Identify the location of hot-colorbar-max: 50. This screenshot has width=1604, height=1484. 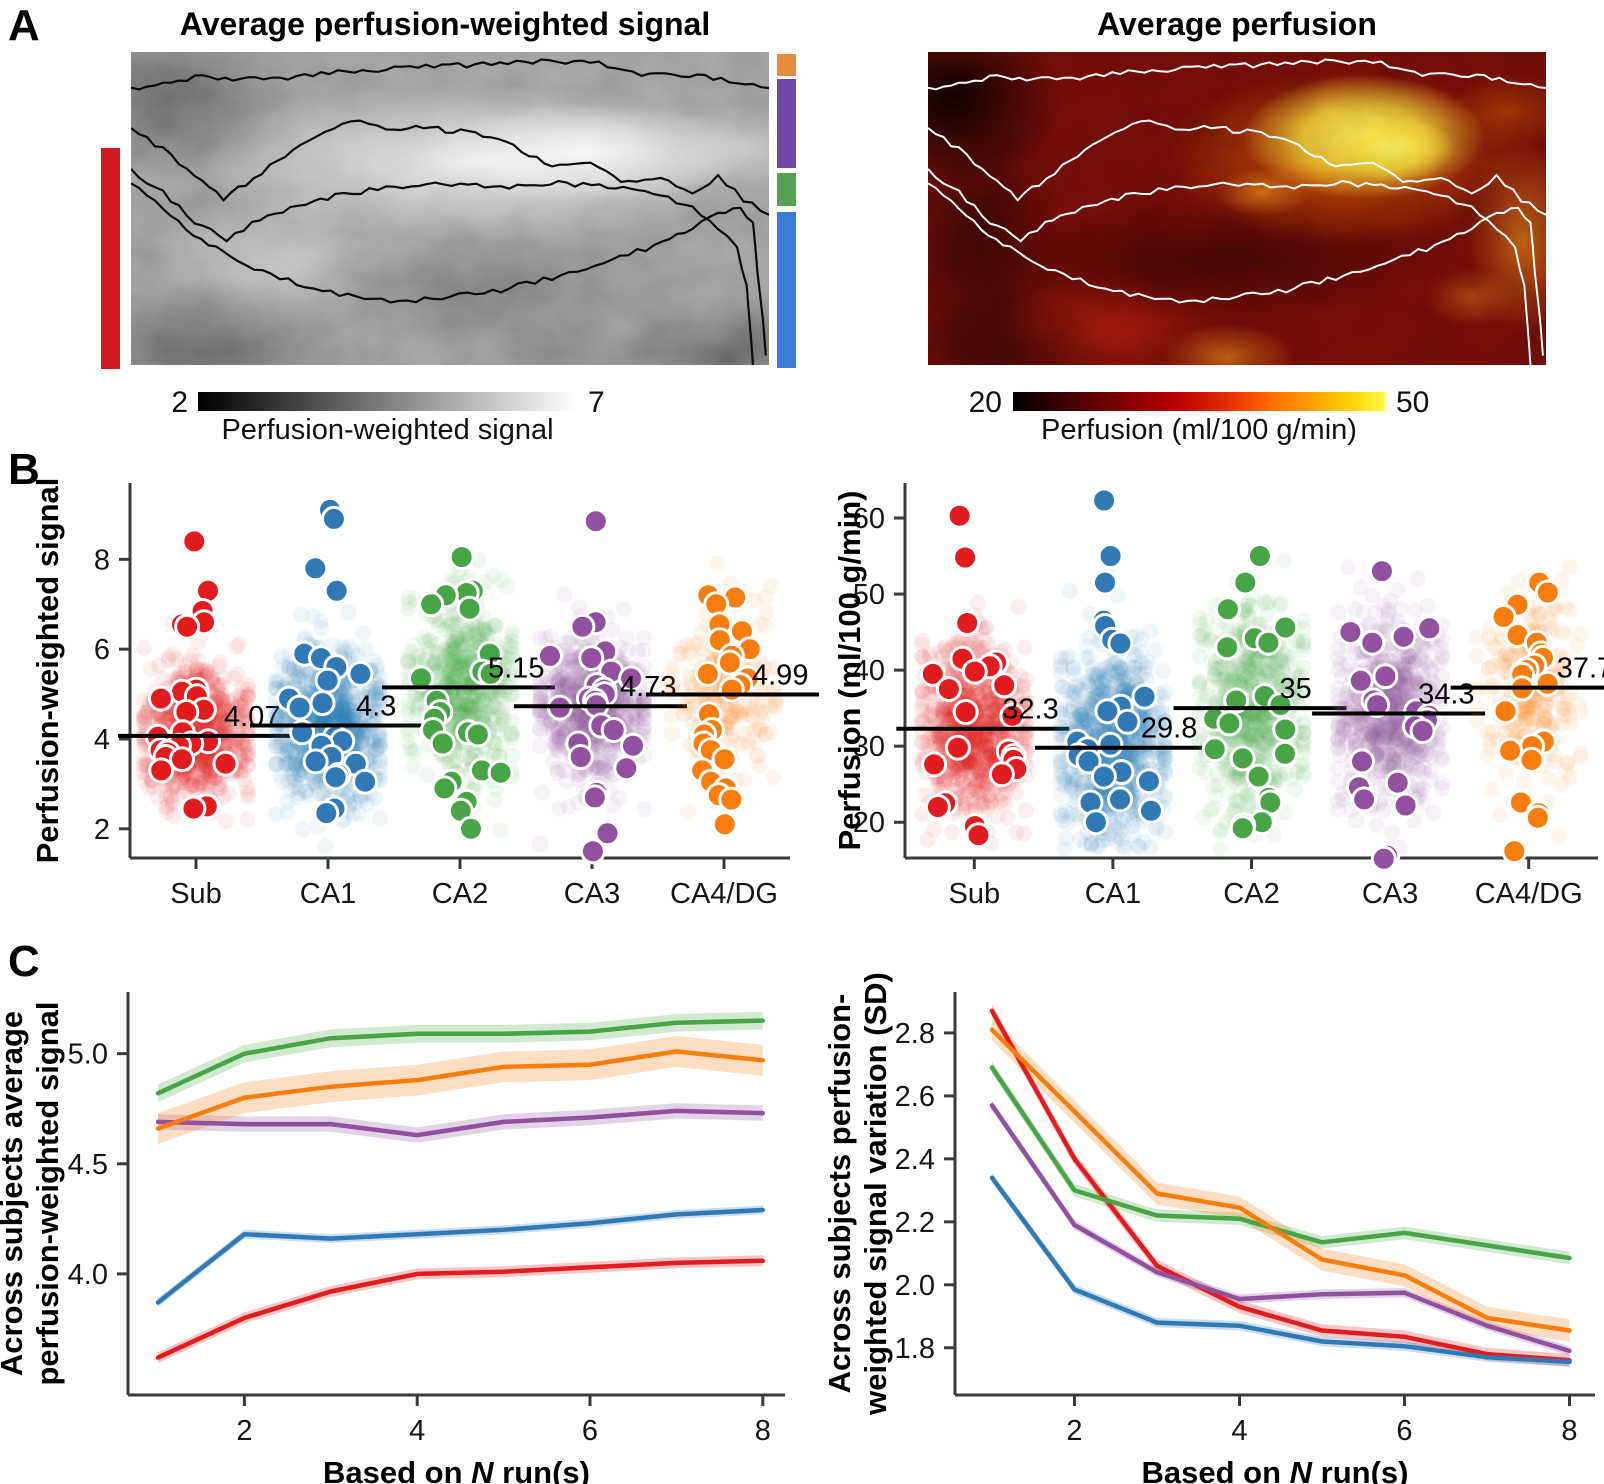
(1413, 402).